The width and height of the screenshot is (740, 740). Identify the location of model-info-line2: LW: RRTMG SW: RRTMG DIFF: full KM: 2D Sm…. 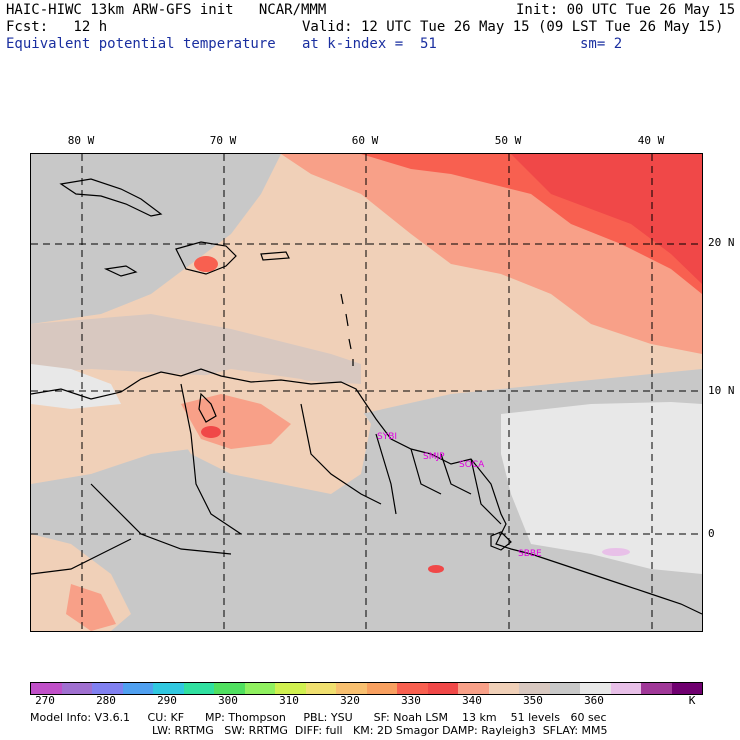
(380, 730).